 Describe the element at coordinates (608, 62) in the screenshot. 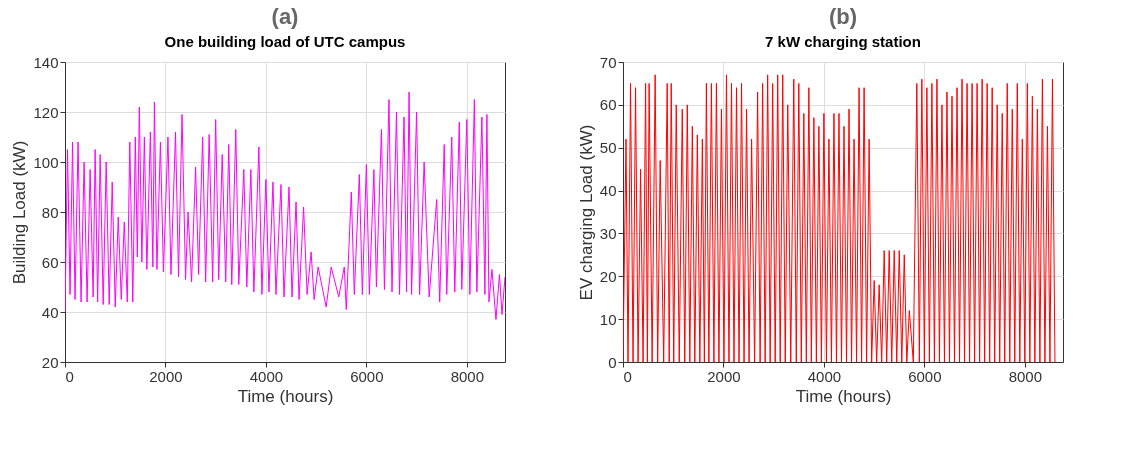

I see `y-tick-label: 70` at that location.